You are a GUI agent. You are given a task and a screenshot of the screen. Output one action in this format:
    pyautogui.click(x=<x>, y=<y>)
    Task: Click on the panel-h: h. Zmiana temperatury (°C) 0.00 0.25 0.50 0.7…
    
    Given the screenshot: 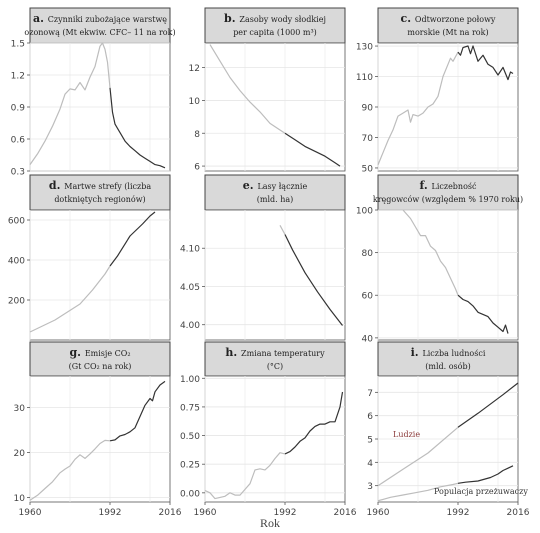 What is the action you would take?
    pyautogui.click(x=268, y=429)
    